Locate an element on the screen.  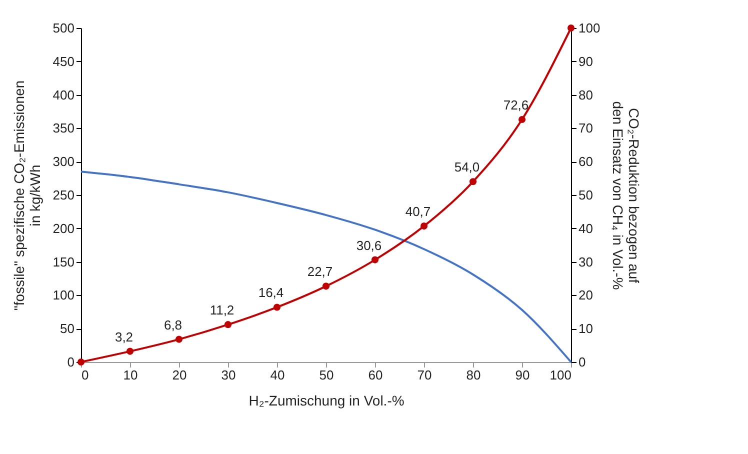
y2-tick-label: 50 is located at coordinates (585, 195).